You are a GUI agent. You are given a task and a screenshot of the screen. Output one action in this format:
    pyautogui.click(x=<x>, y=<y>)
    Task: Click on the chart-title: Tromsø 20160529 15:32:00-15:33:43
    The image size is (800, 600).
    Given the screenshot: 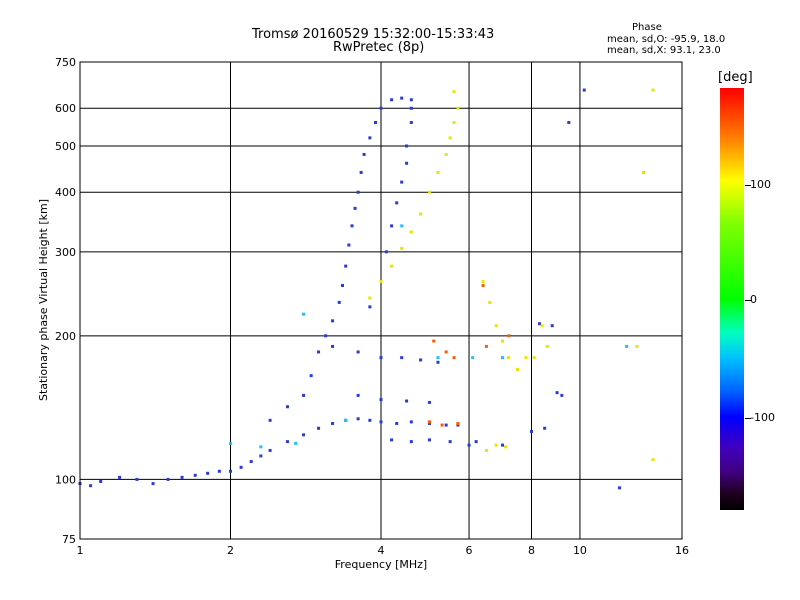 What is the action you would take?
    pyautogui.click(x=373, y=34)
    